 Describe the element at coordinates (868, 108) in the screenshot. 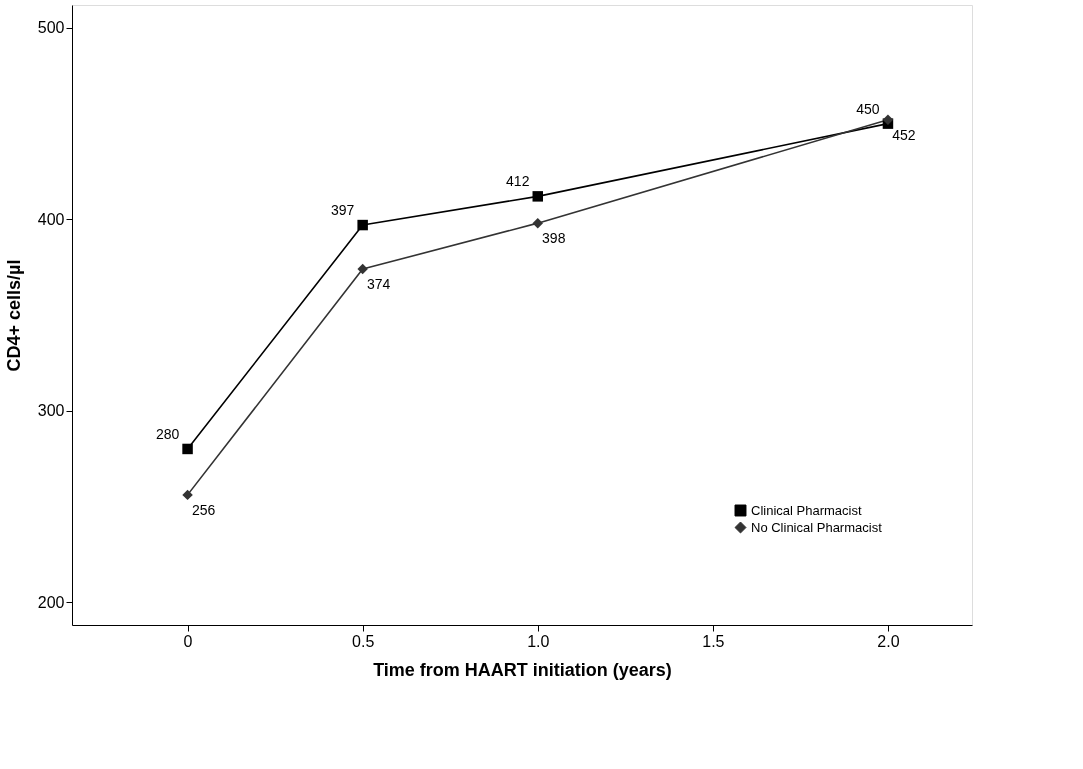

I see `data-label: 450` at that location.